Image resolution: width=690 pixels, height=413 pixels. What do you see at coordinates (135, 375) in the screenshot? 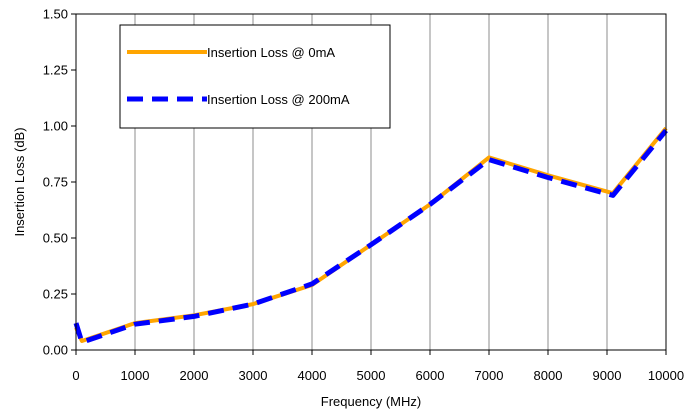
I see `x-tick-label: 1000` at bounding box center [135, 375].